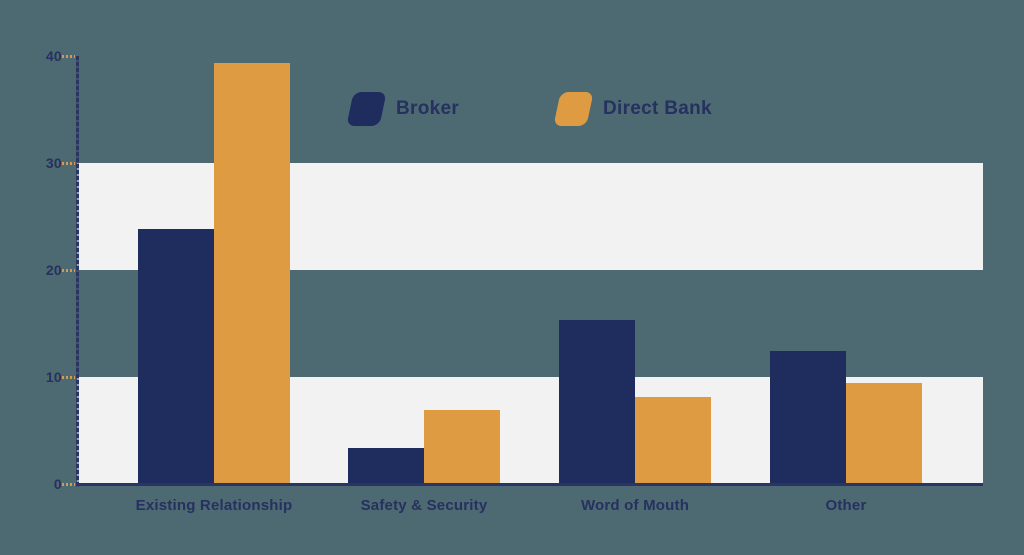  I want to click on legend-swatch-broker-icon, so click(366, 109).